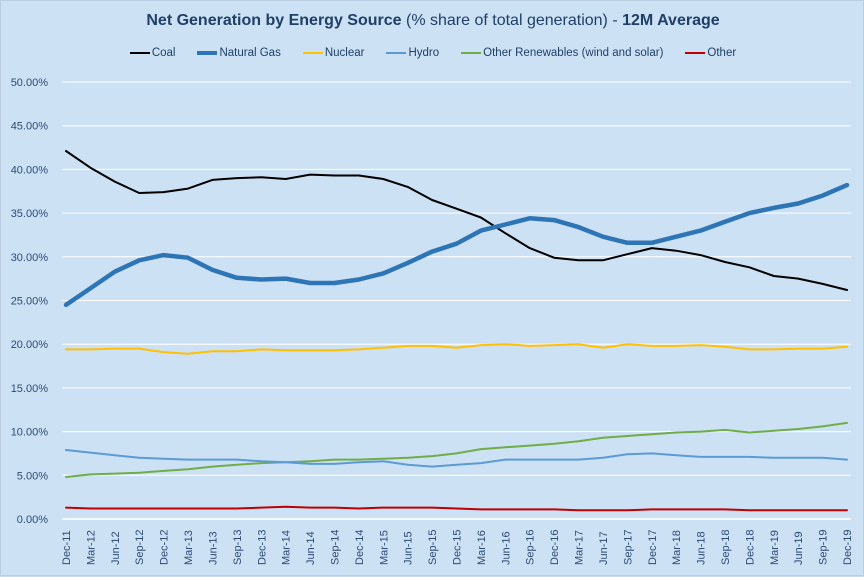  I want to click on legend-label: Natural Gas, so click(250, 53).